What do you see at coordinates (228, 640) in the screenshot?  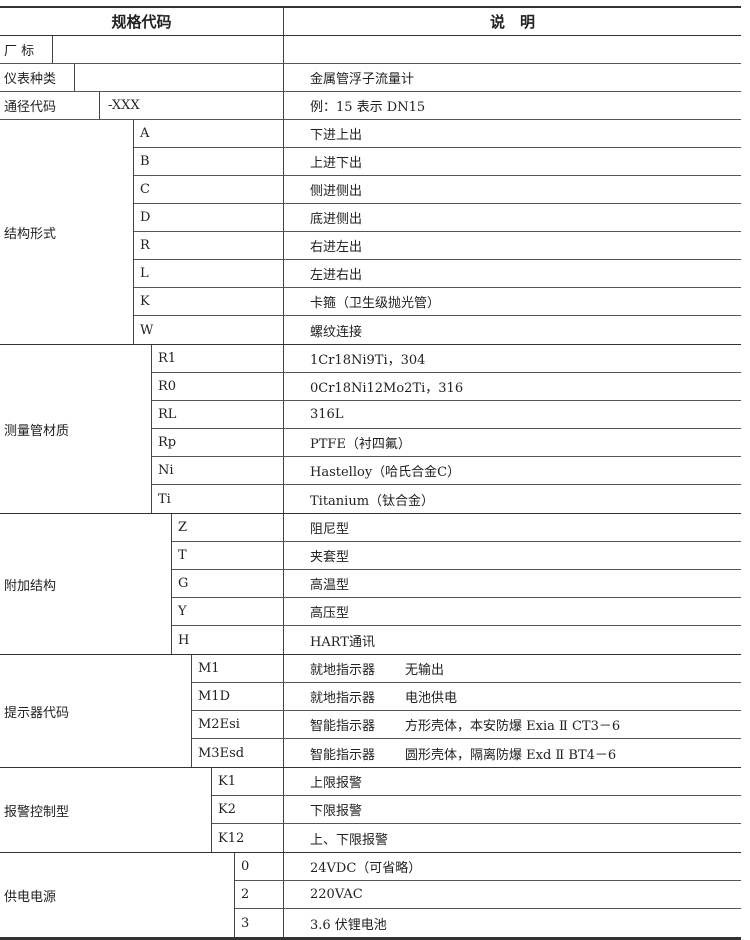 I see `row-code: H` at bounding box center [228, 640].